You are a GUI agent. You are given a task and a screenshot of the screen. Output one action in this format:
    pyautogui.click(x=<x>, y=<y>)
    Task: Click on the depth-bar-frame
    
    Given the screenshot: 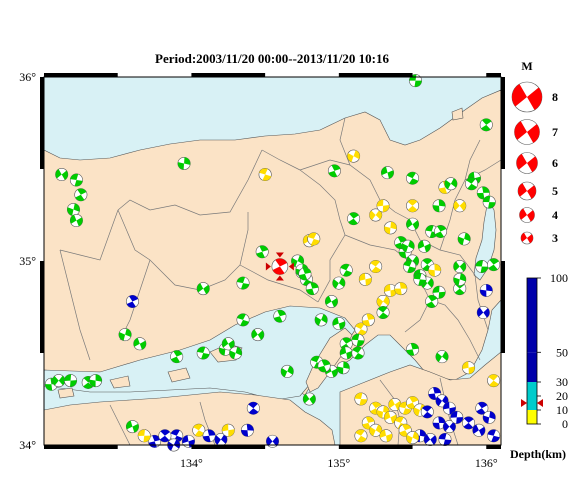 What is the action you would take?
    pyautogui.click(x=532, y=351)
    